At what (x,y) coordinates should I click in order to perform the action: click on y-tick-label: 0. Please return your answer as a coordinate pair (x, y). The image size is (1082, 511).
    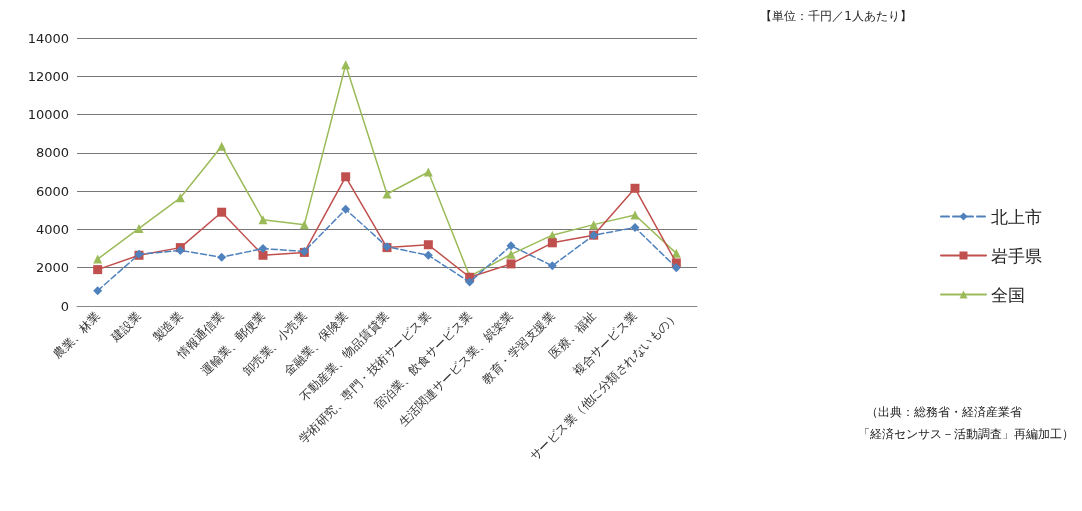
    Looking at the image, I should click on (64, 306).